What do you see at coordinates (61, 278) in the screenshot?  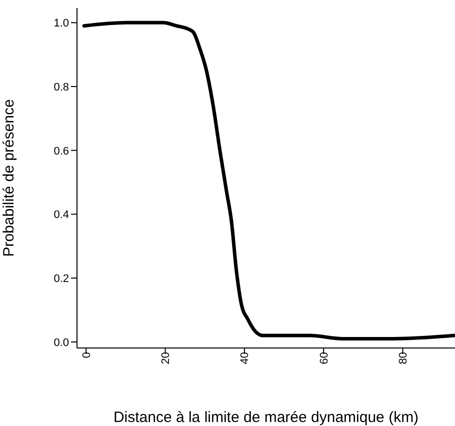 I see `y-tick-label: 0.2` at bounding box center [61, 278].